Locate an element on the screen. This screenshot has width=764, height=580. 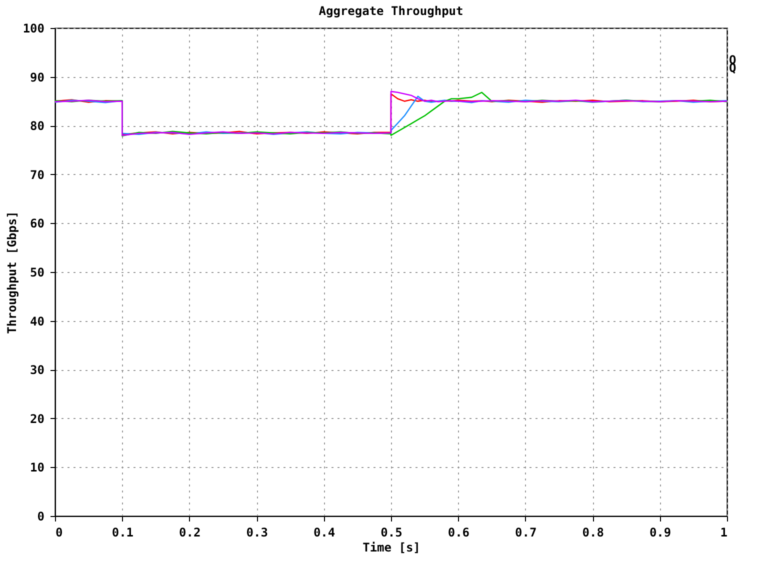
y-tick-label: 0 is located at coordinates (40, 517).